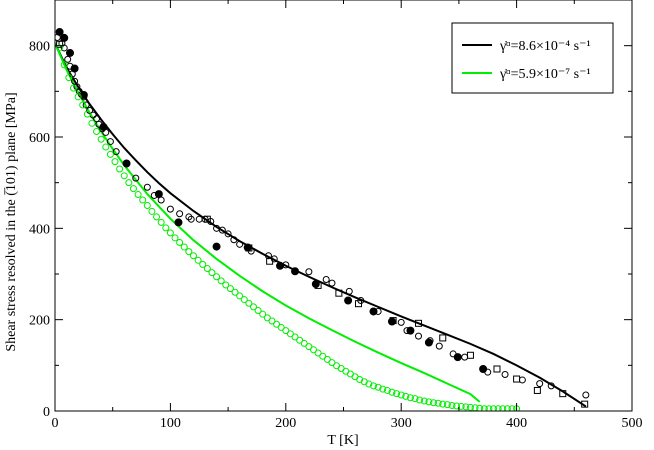  Describe the element at coordinates (545, 46) in the screenshot. I see `legend-label-1: γ̇ᵅ=8.6×10⁻⁴ s⁻¹` at that location.